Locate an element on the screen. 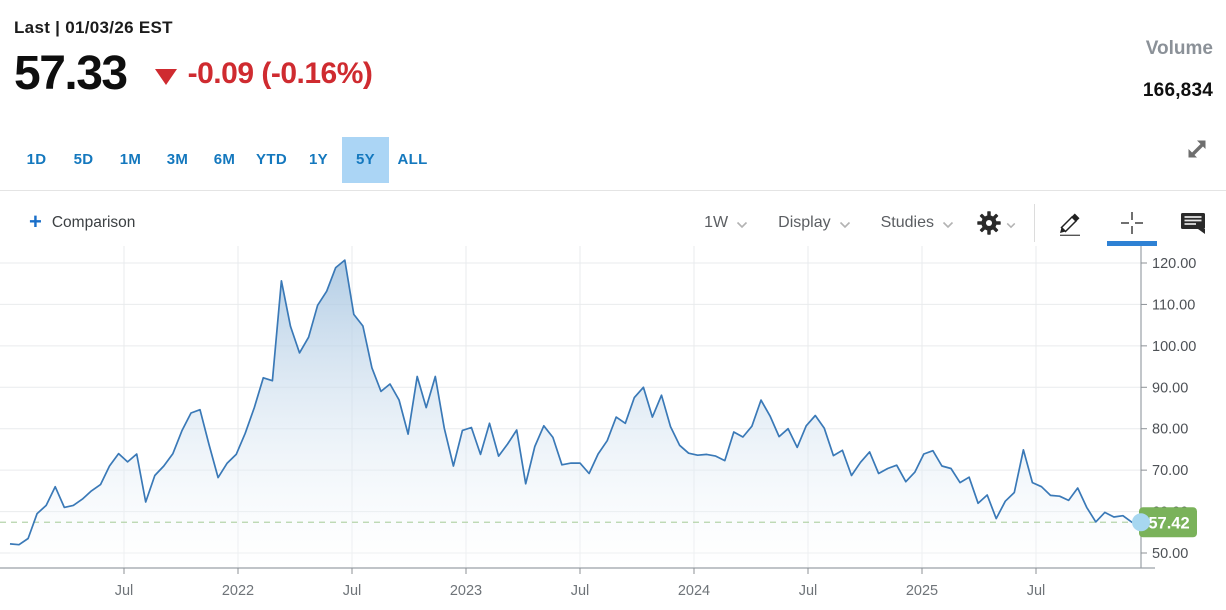 The image size is (1226, 610). y-axis-label: 110.00 is located at coordinates (1173, 305).